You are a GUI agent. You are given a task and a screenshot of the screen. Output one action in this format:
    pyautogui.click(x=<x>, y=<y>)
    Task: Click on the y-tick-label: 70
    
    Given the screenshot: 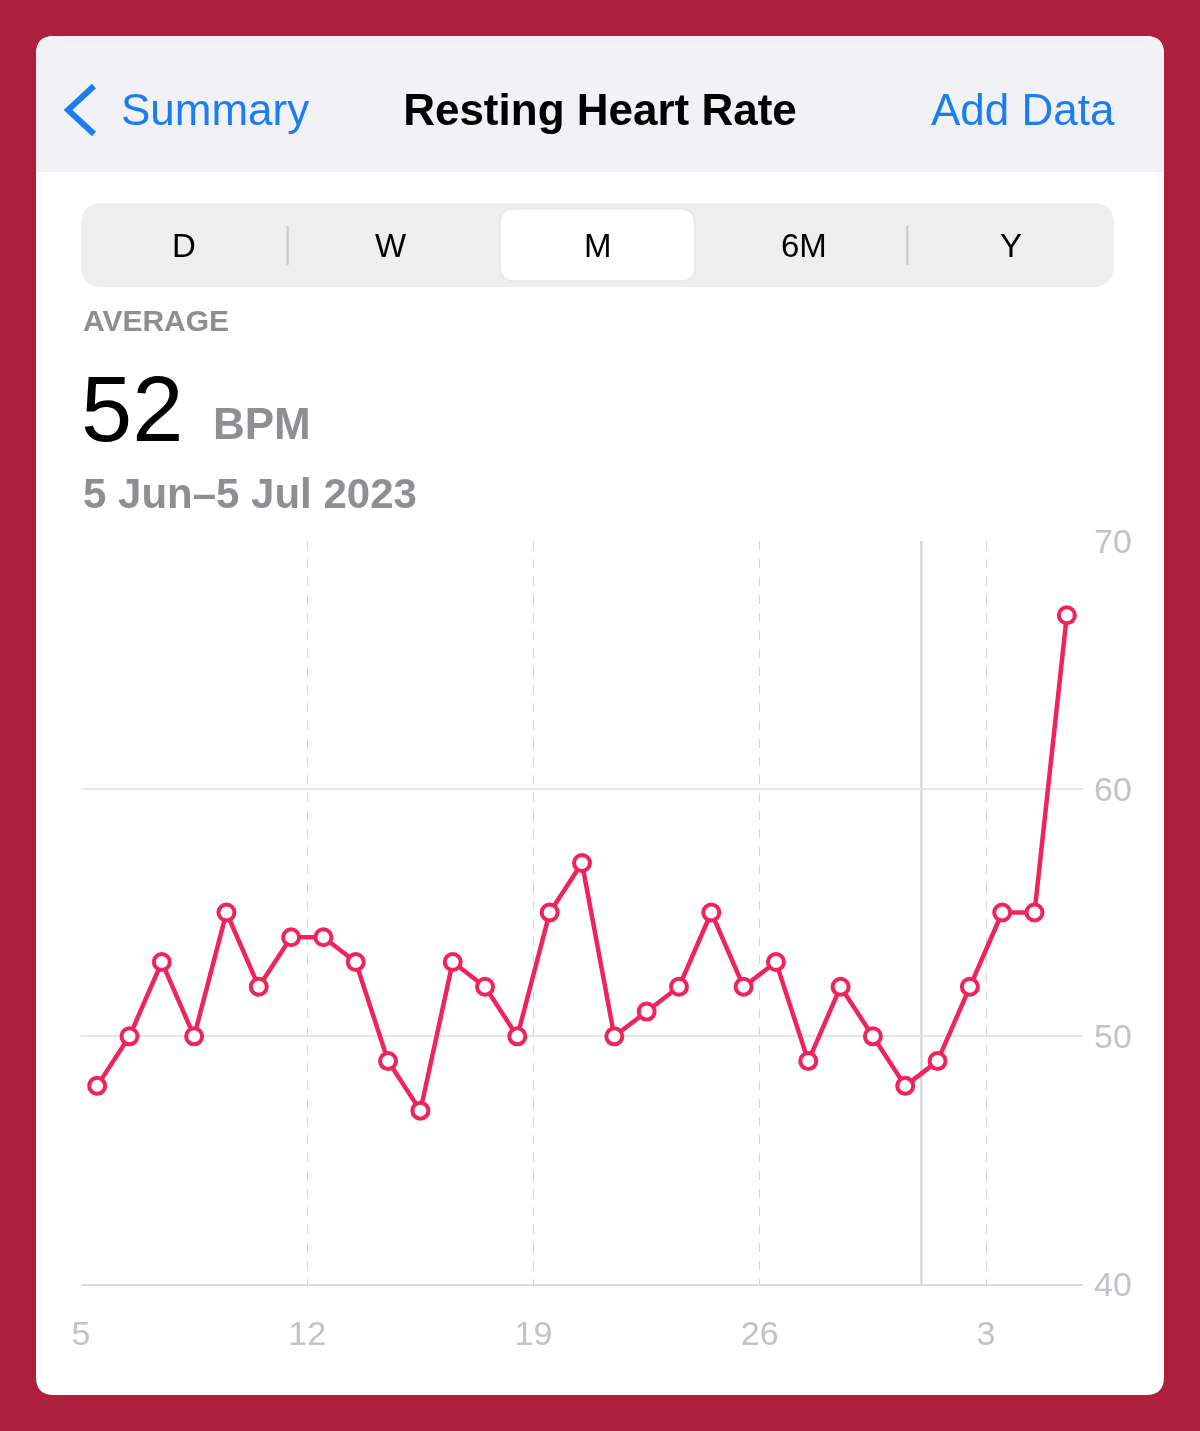 What is the action you would take?
    pyautogui.click(x=1113, y=540)
    